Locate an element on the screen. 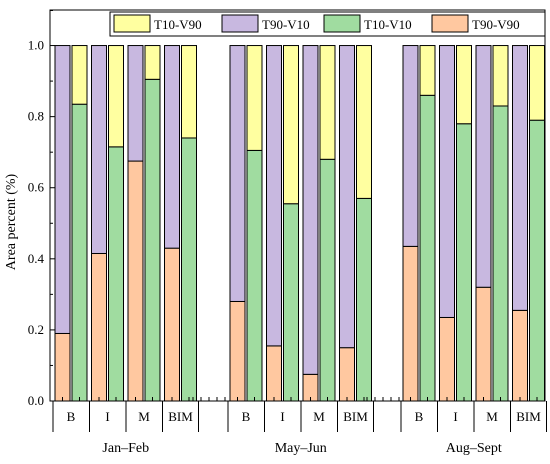 This screenshot has width=550, height=464. group-label: Jan–Feb is located at coordinates (125, 448).